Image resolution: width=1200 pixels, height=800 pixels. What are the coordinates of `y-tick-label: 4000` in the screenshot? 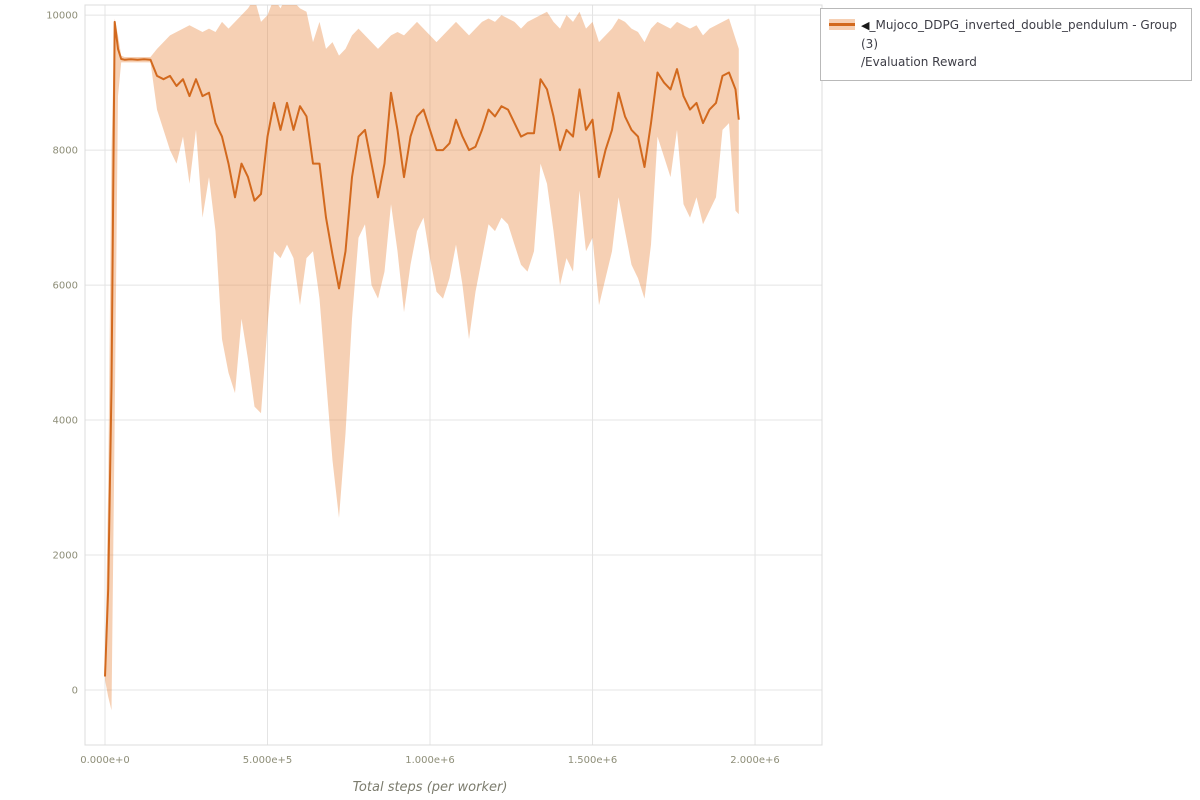 It's located at (65, 421).